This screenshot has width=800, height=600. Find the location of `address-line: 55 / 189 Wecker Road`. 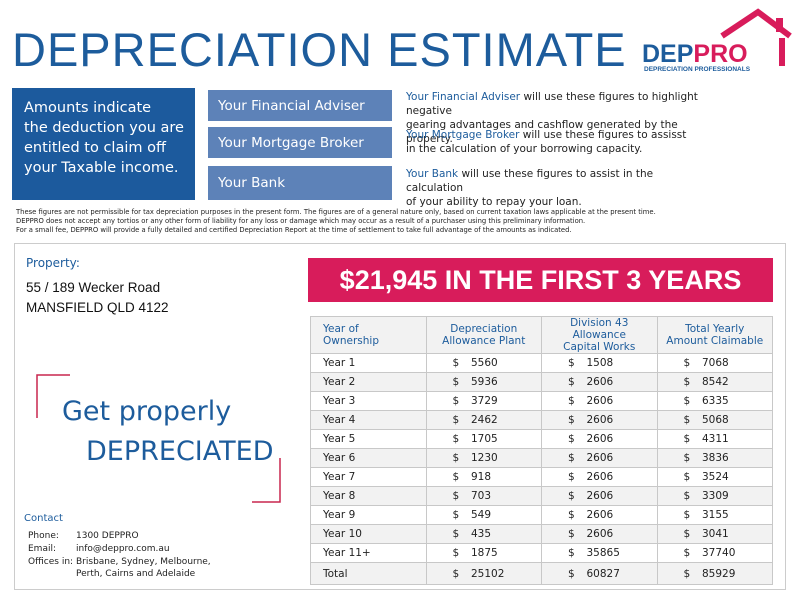

address-line: 55 / 189 Wecker Road is located at coordinates (93, 287).